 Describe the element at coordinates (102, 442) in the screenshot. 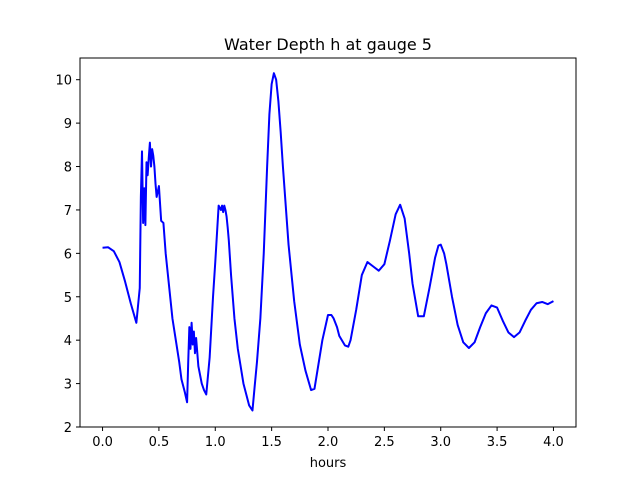

I see `x-tick-label: 0.0` at that location.